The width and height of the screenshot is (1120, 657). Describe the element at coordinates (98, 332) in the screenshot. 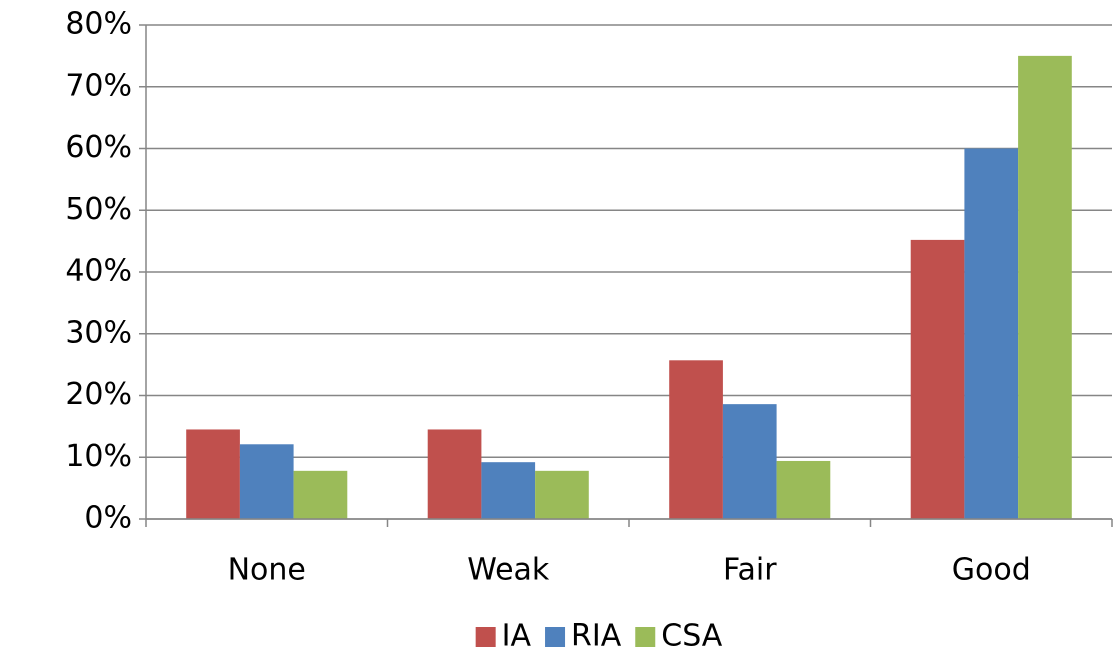

I see `y-tick-label: 30%` at that location.